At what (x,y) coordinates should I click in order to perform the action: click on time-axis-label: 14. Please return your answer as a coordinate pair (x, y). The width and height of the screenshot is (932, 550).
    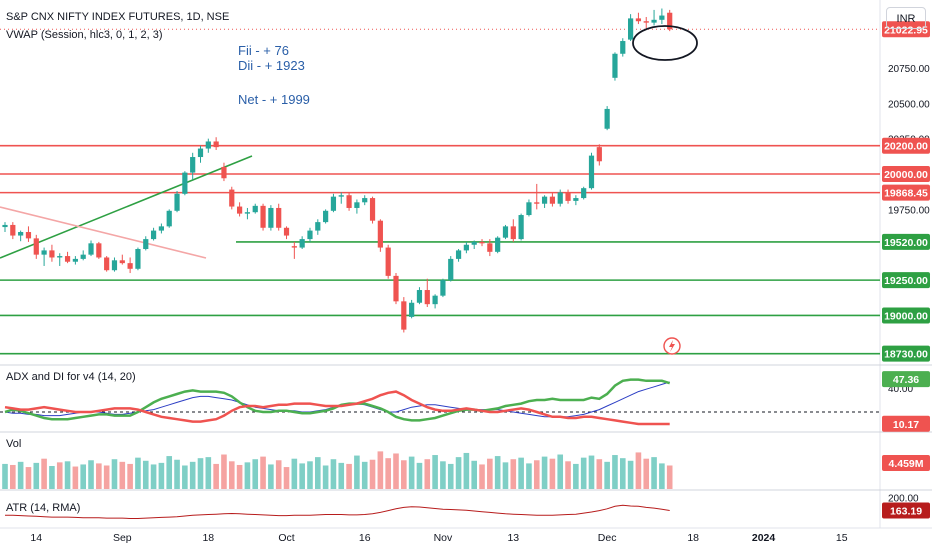
    Looking at the image, I should click on (36, 538).